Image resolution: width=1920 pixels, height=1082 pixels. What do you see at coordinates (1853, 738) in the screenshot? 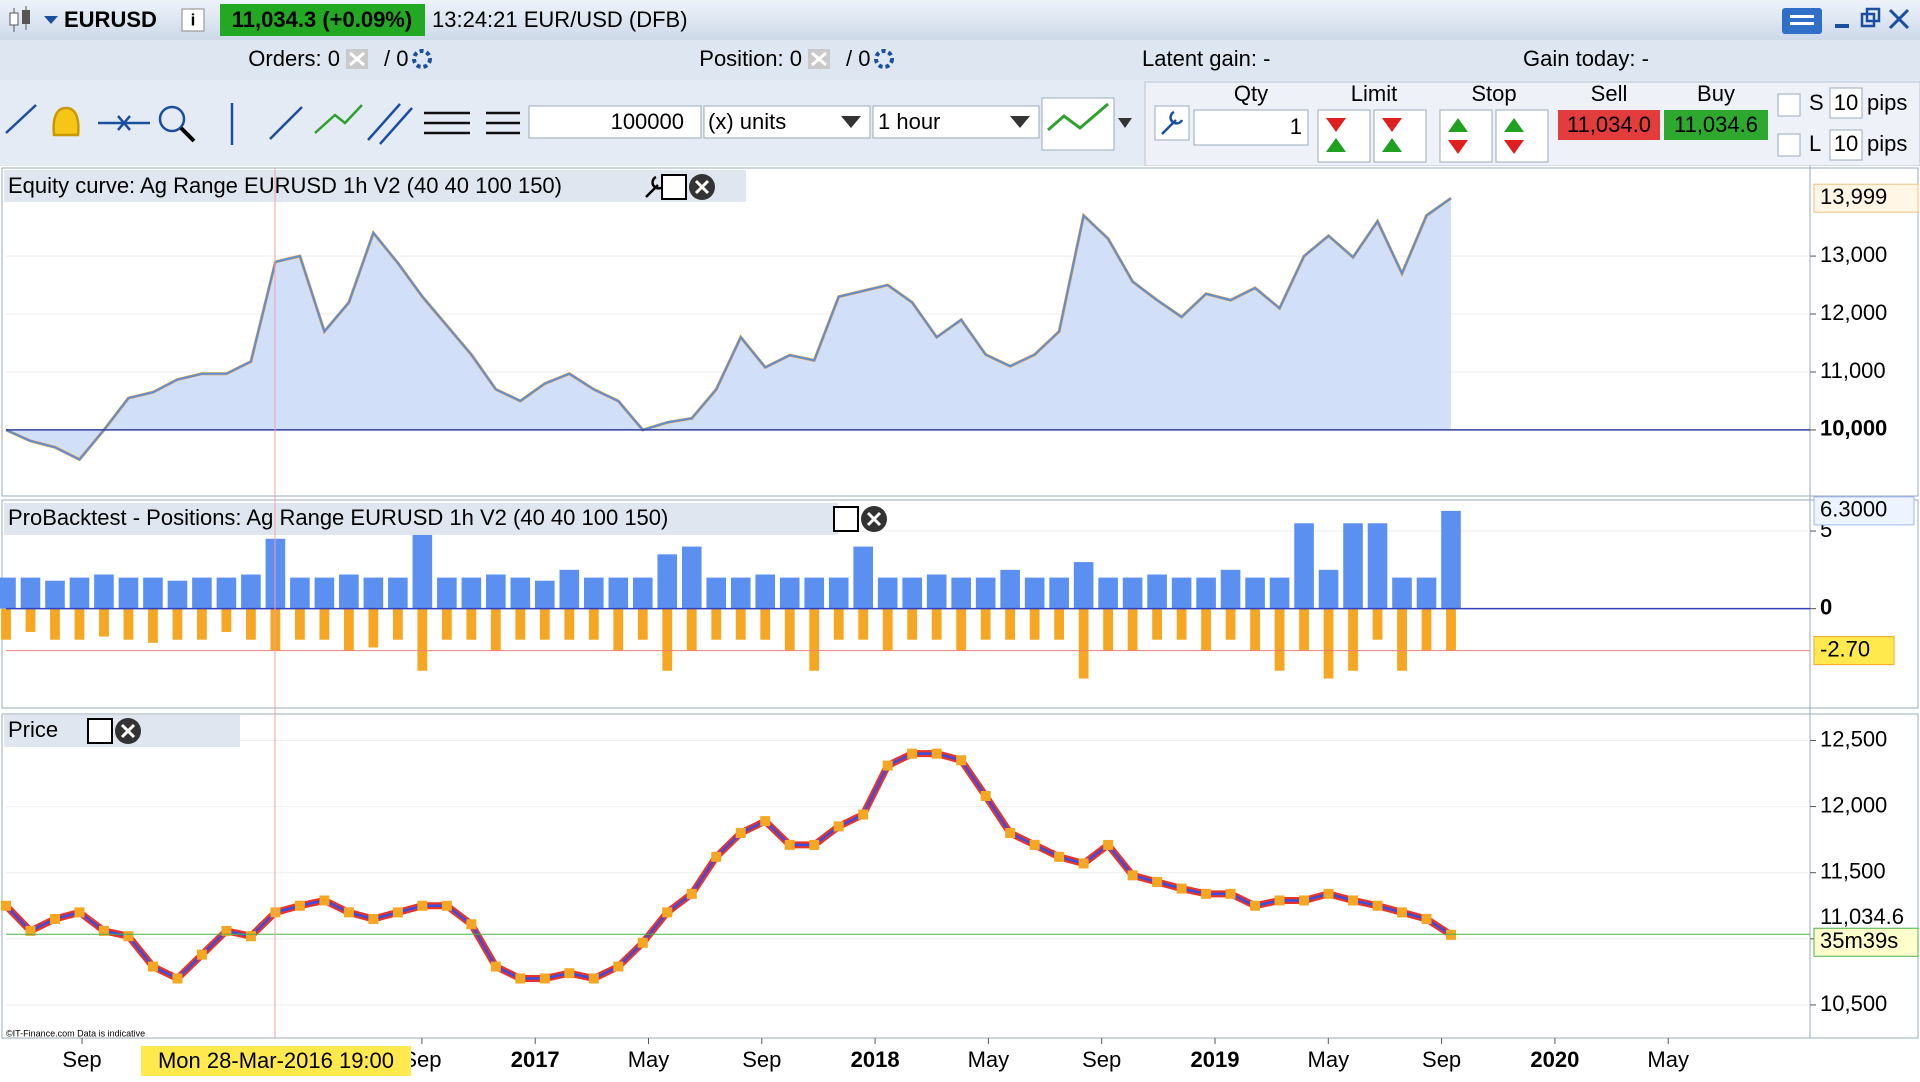
I see `y-tick-label: 12,500` at bounding box center [1853, 738].